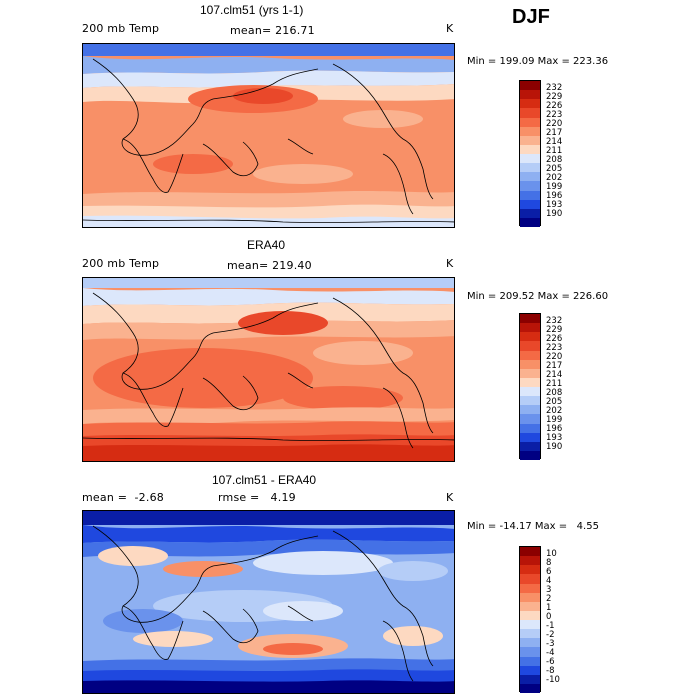 The height and width of the screenshot is (700, 700). What do you see at coordinates (268, 369) in the screenshot?
I see `panel2-map` at bounding box center [268, 369].